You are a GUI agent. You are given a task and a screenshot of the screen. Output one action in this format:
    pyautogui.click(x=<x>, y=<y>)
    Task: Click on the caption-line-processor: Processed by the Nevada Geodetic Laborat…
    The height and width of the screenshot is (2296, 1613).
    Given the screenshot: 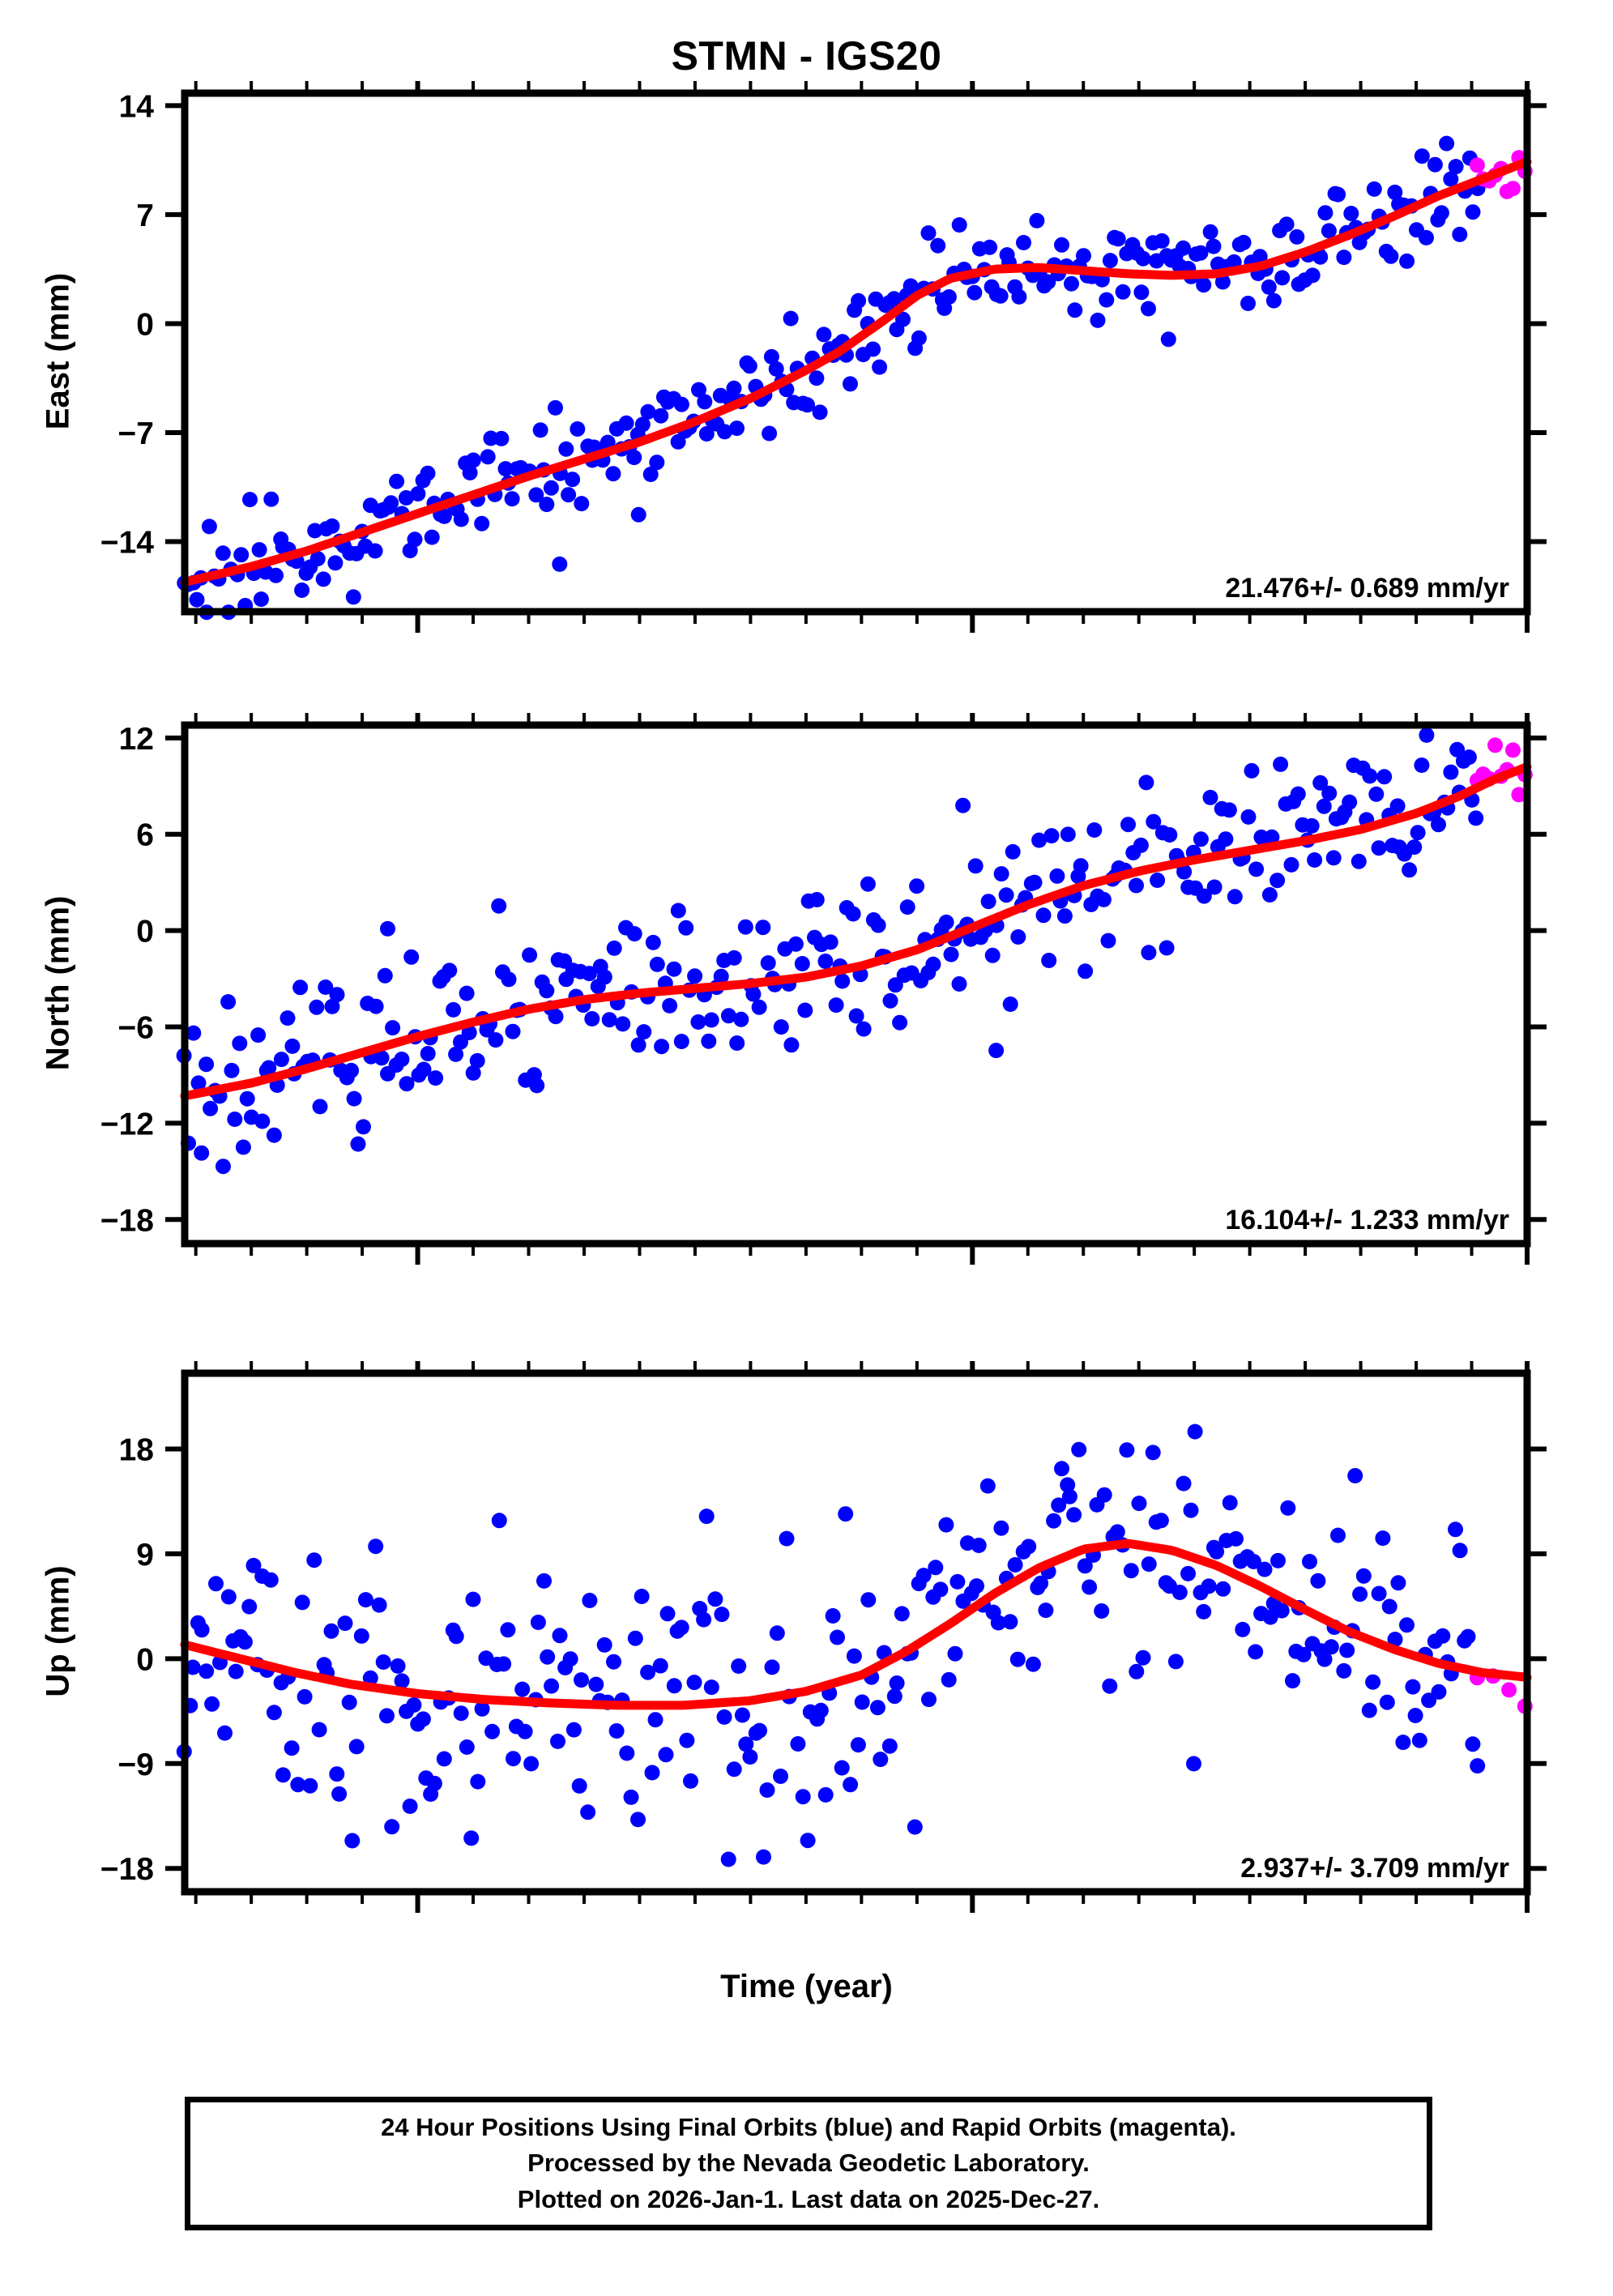 What is the action you would take?
    pyautogui.click(x=808, y=2163)
    